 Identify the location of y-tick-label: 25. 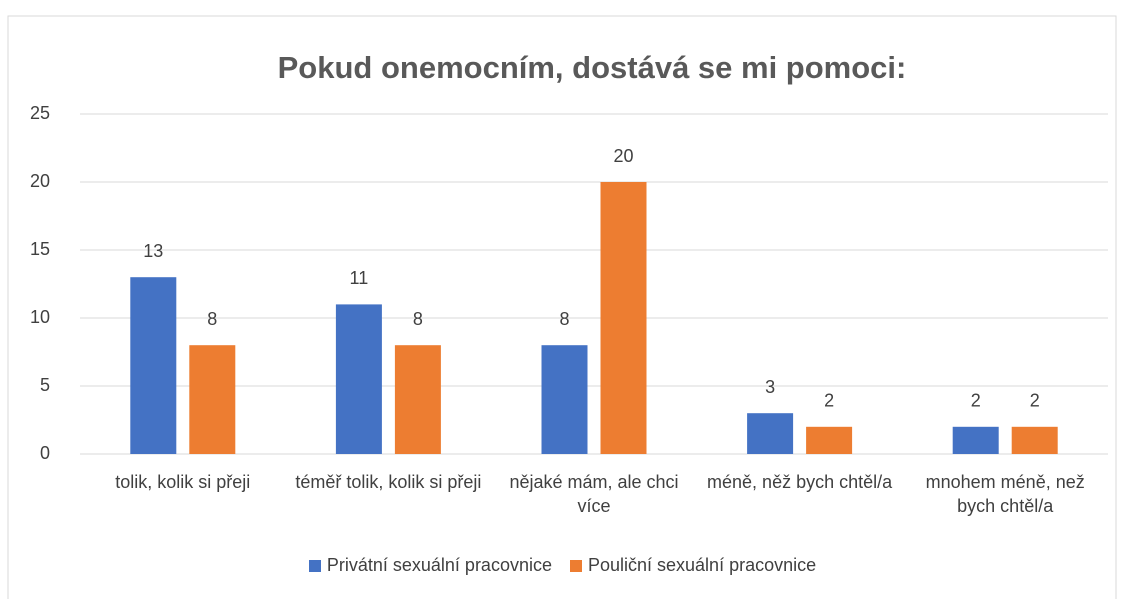
(40, 113).